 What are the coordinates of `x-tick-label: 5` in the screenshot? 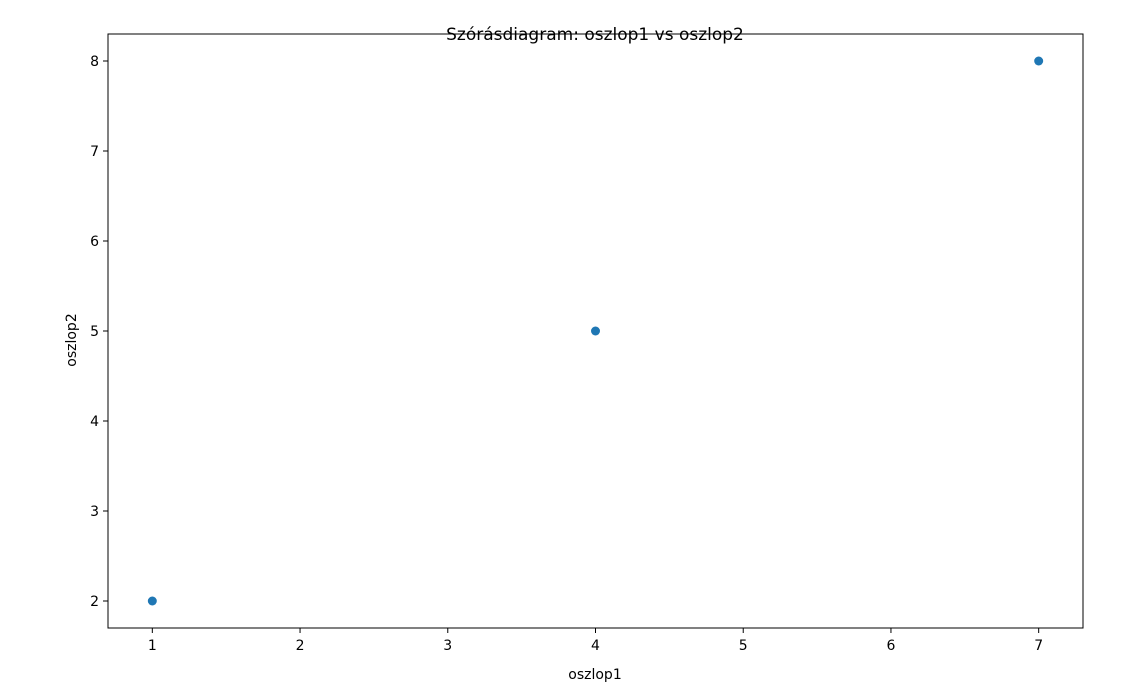 It's located at (743, 646).